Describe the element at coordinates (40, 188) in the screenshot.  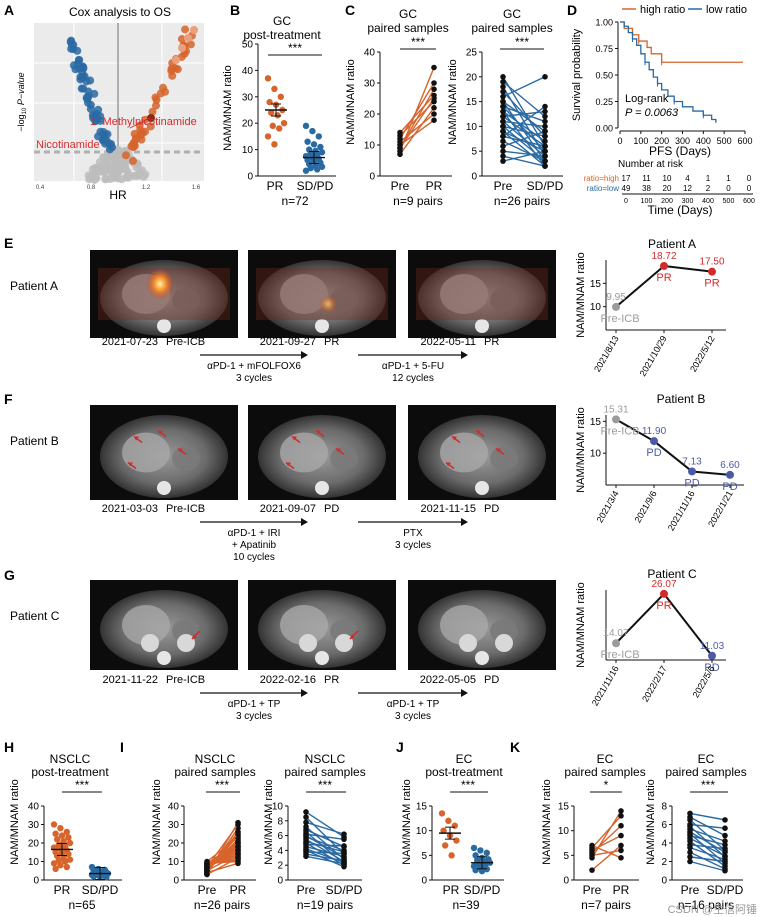
I see `panel-a-xtick: 0.4` at that location.